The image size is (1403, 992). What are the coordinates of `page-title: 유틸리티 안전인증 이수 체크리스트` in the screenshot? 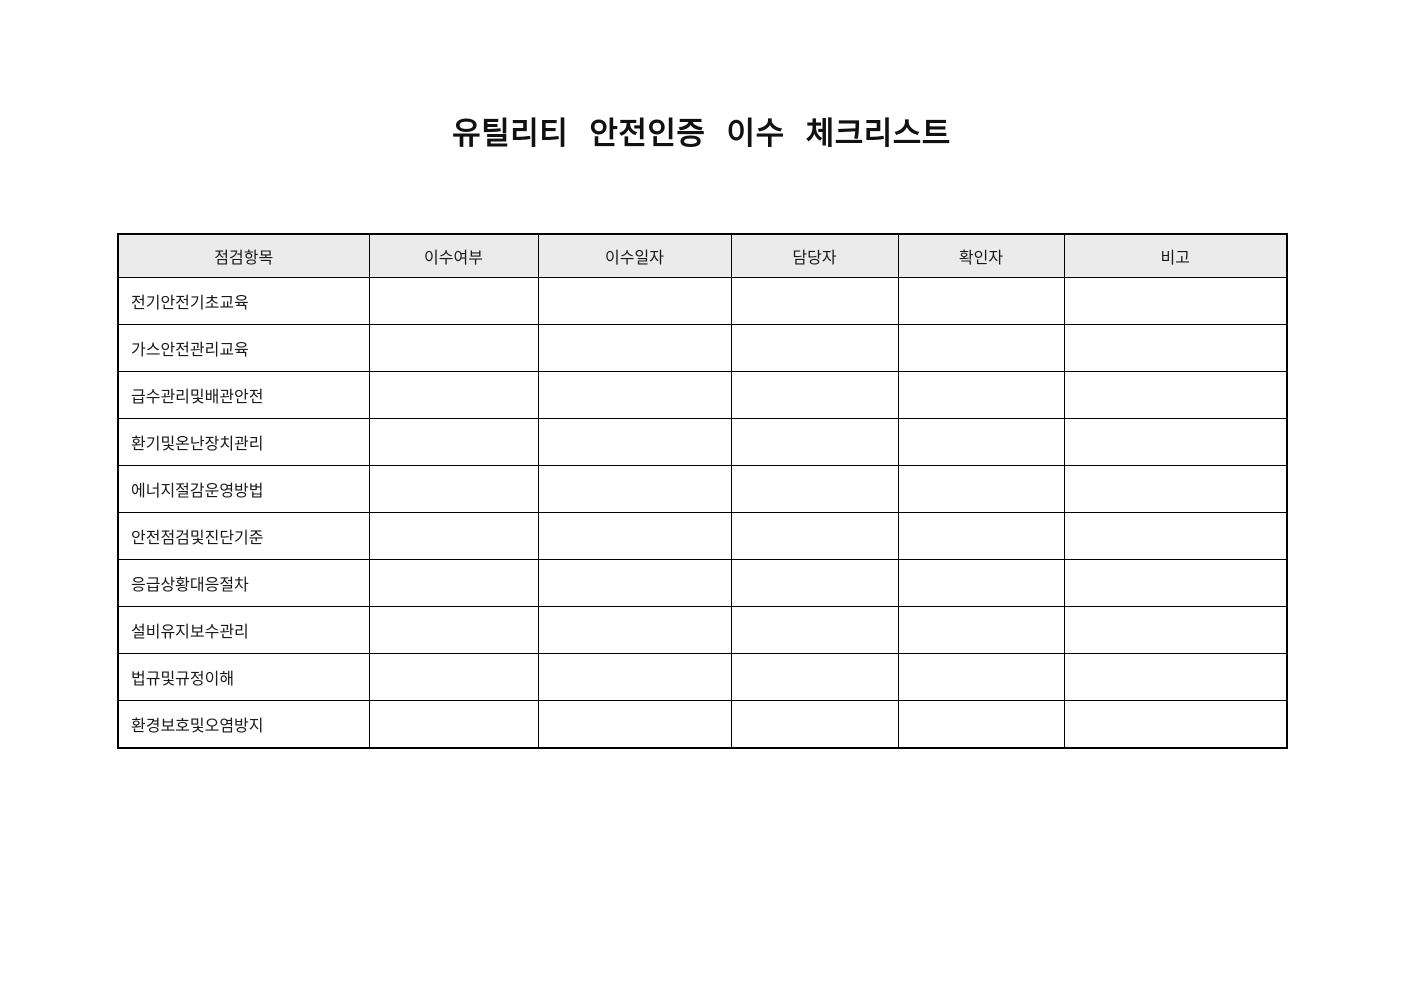 It's located at (701, 133).